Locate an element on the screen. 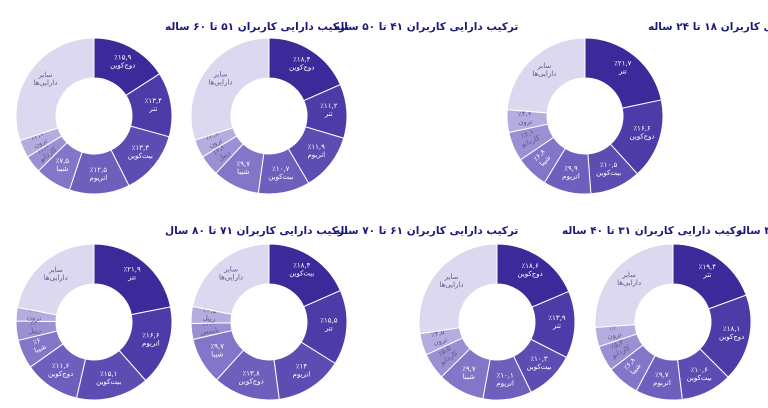  slice-label: ٪۹,۹ اتریوم is located at coordinates (571, 172).